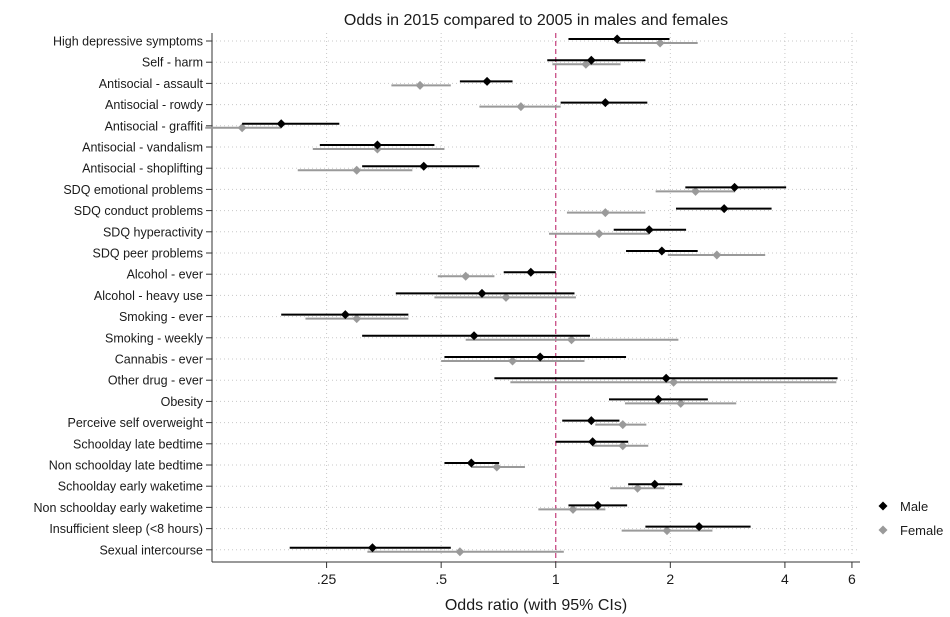 This screenshot has width=950, height=617. What do you see at coordinates (148, 254) in the screenshot?
I see `category-label: SDQ peer problems` at bounding box center [148, 254].